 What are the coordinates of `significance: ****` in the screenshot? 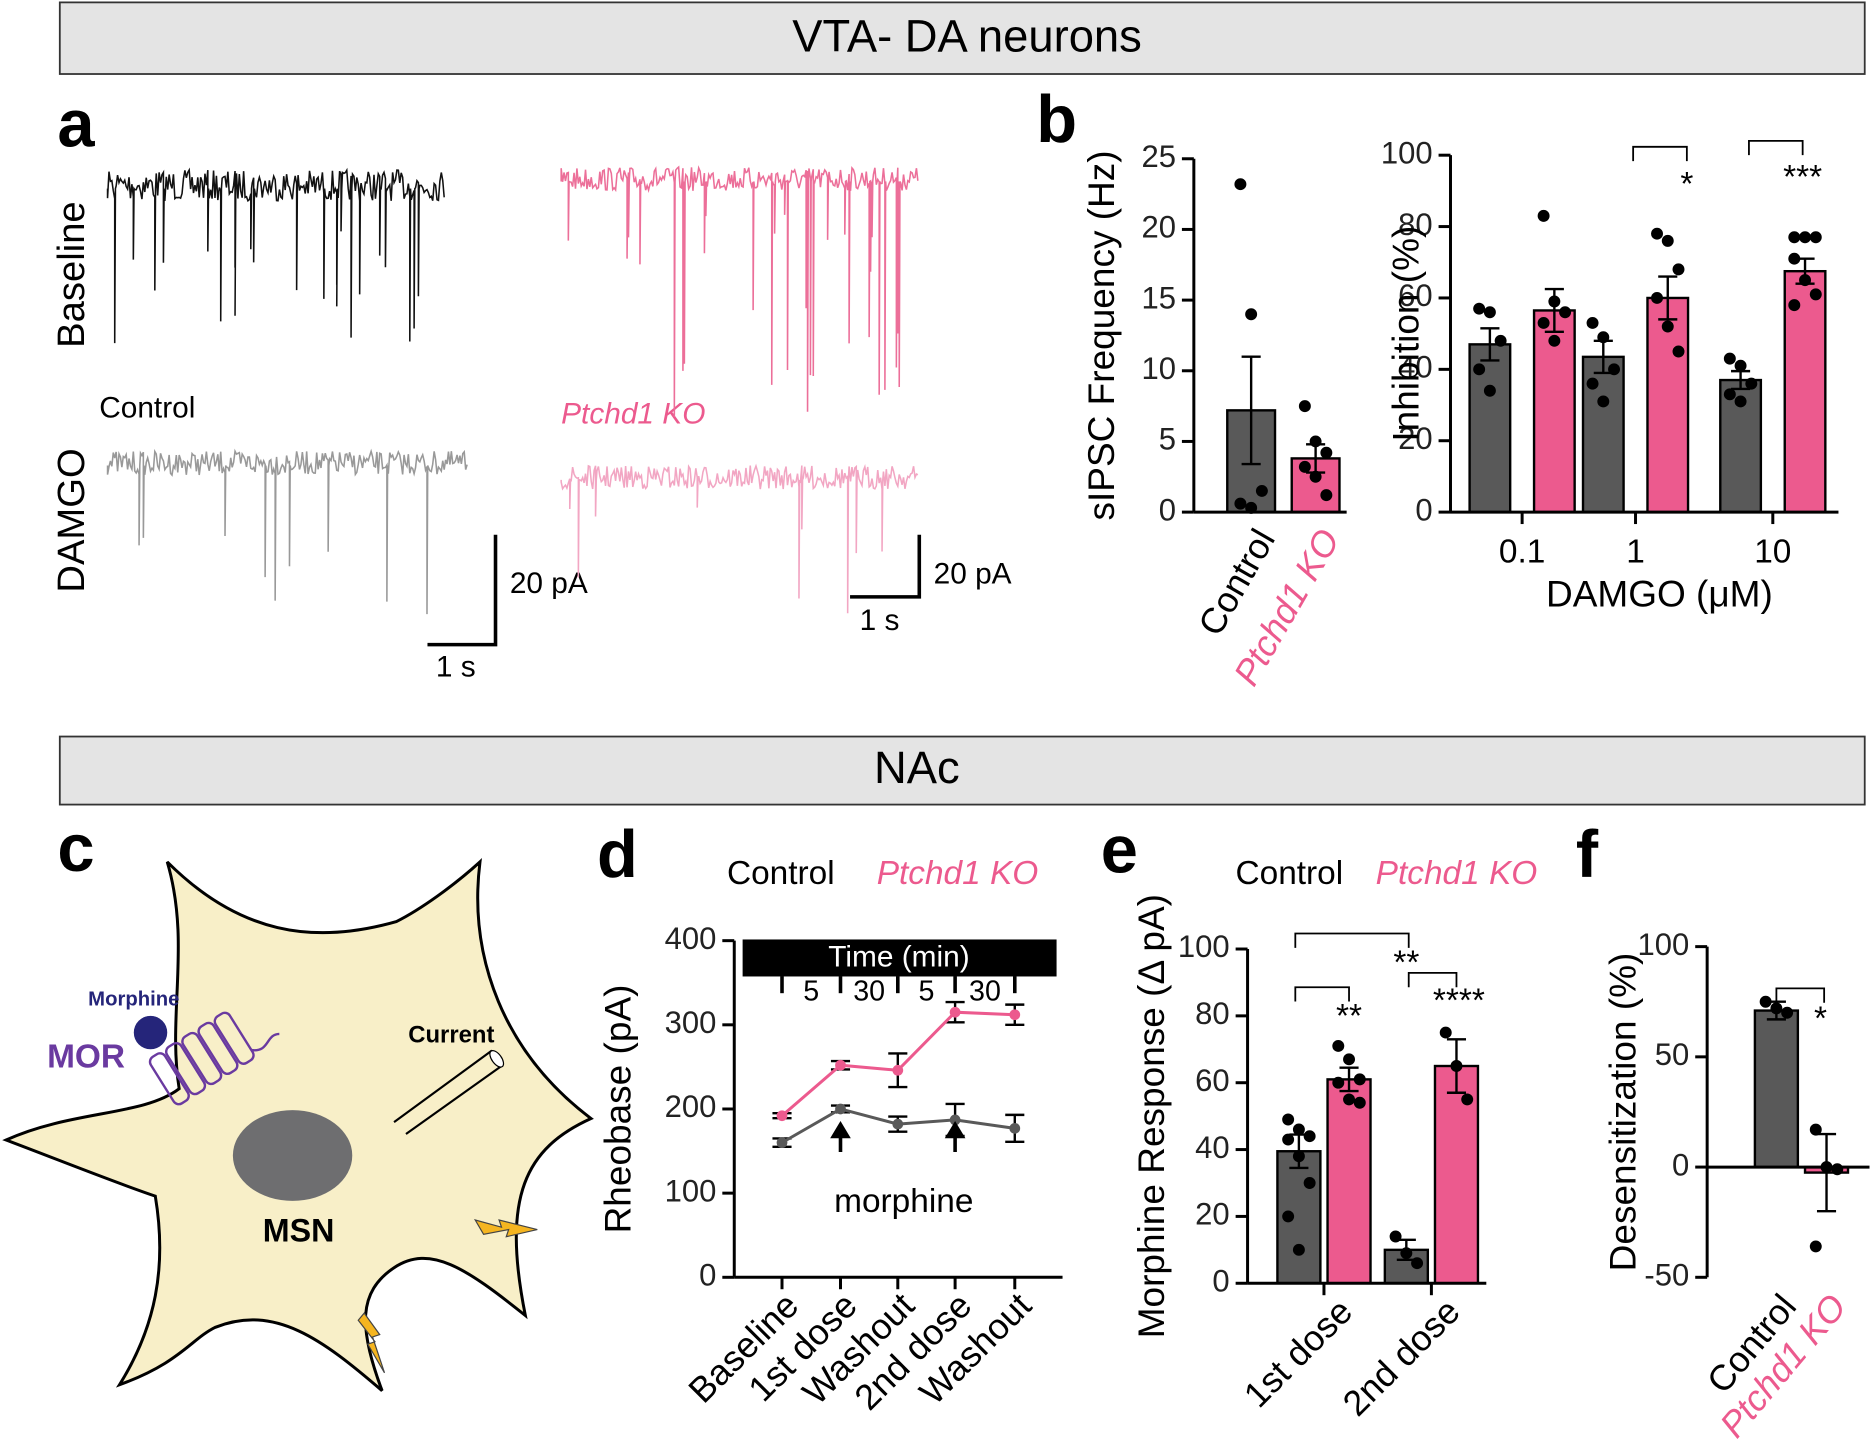 It's located at (1459, 1001).